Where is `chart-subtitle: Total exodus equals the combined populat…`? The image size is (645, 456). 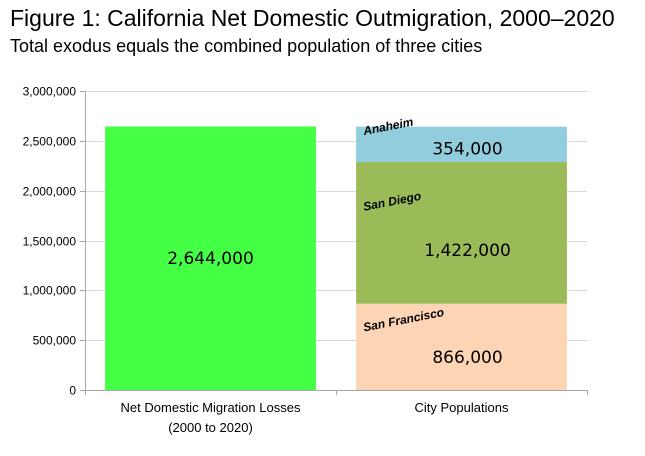 chart-subtitle: Total exodus equals the combined populat… is located at coordinates (246, 46).